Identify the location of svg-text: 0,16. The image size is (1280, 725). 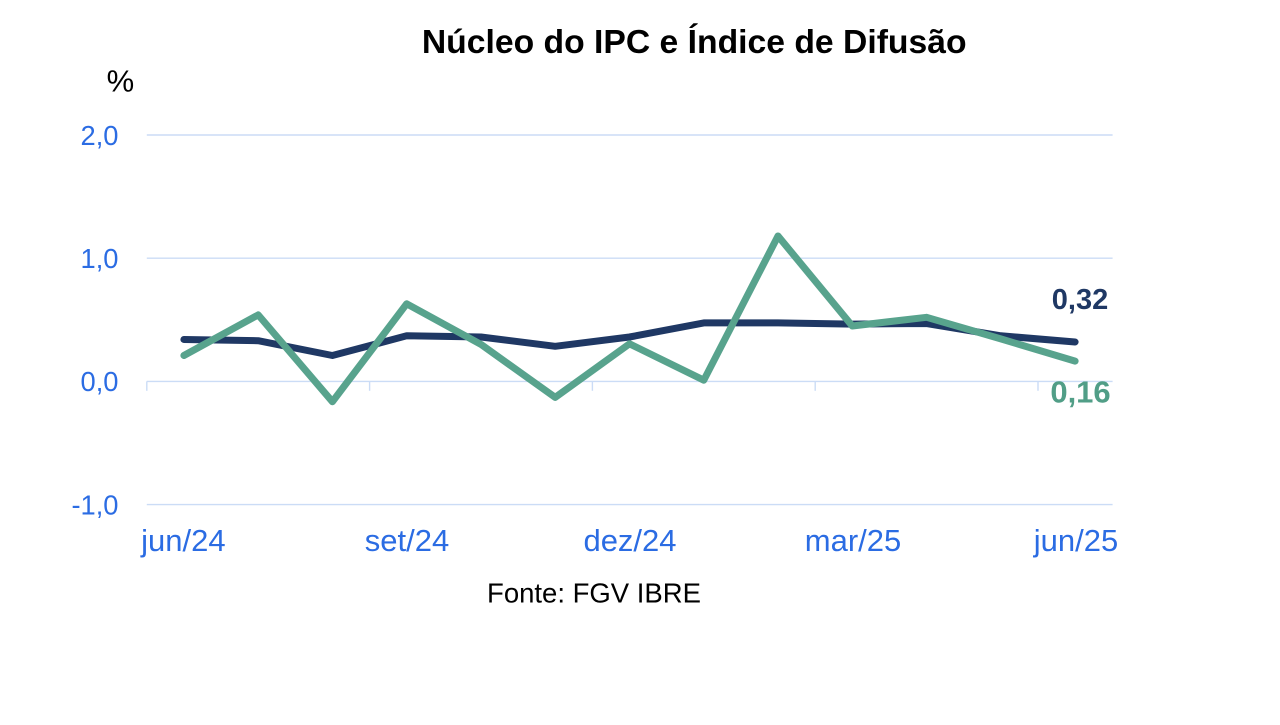
(1080, 392).